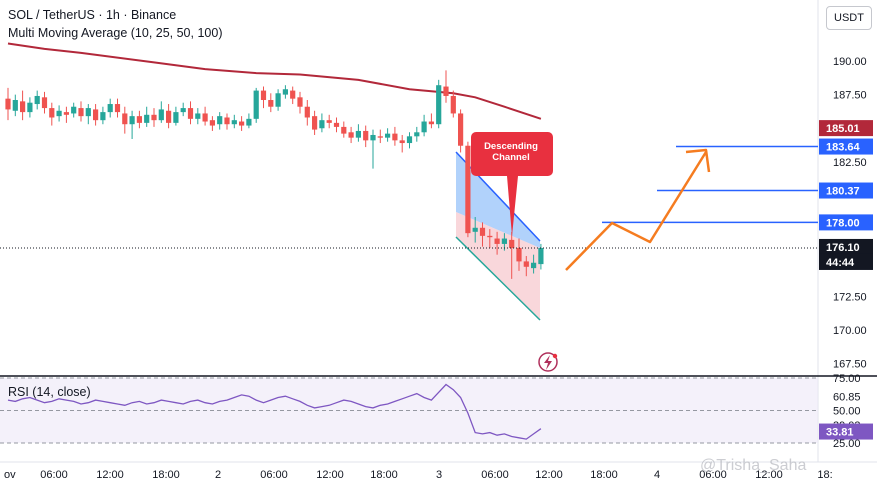 The width and height of the screenshot is (877, 493). Describe the element at coordinates (657, 475) in the screenshot. I see `time-tick-label: 4` at that location.